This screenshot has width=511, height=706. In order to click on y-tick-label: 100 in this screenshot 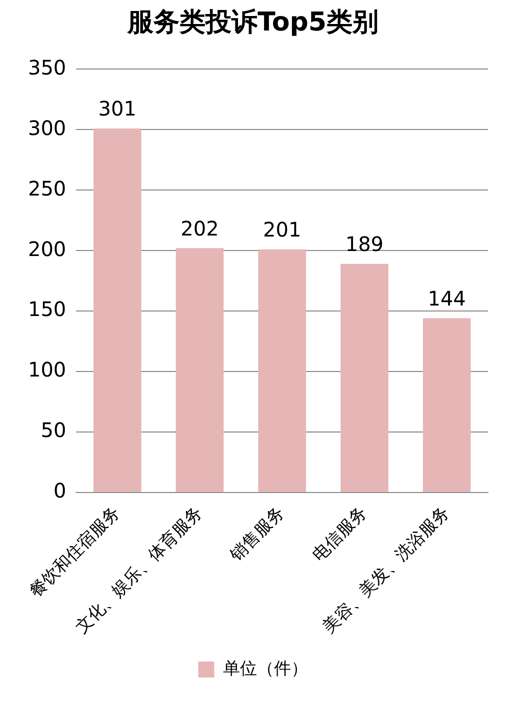, I will do `click(47, 370)`.